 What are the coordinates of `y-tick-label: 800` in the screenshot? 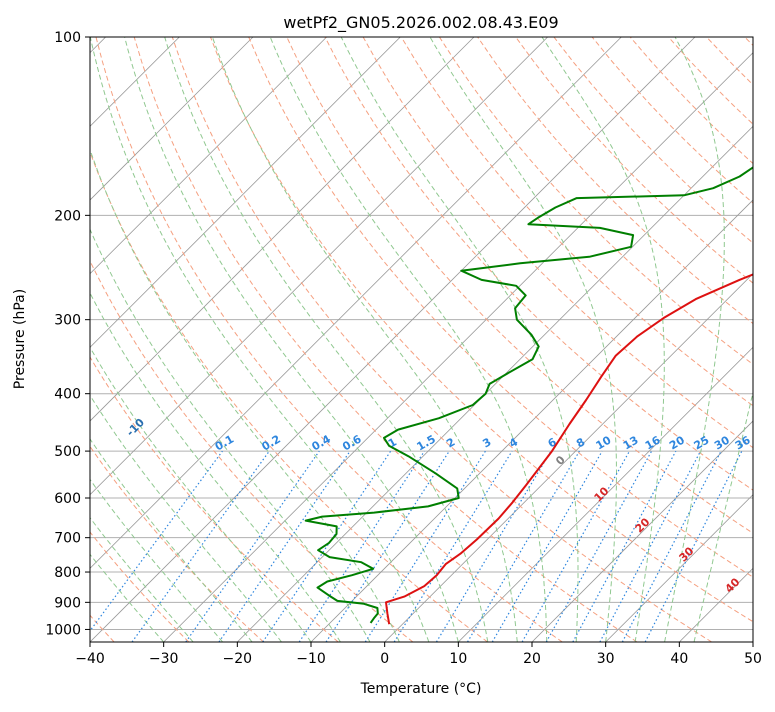 It's located at (67, 573).